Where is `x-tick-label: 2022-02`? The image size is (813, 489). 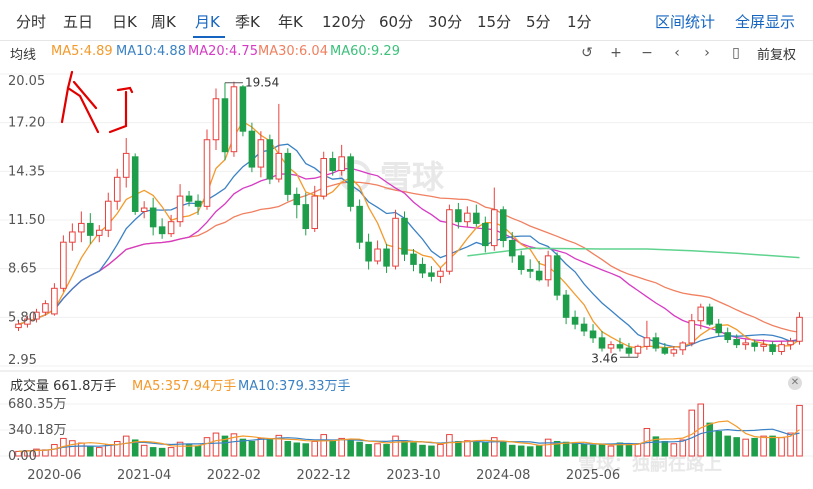
x-tick-label: 2022-02 is located at coordinates (234, 475).